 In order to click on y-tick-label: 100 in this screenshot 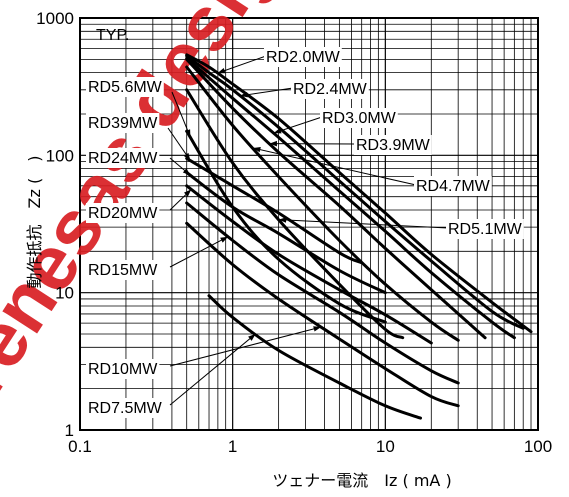, I will do `click(60, 155)`.